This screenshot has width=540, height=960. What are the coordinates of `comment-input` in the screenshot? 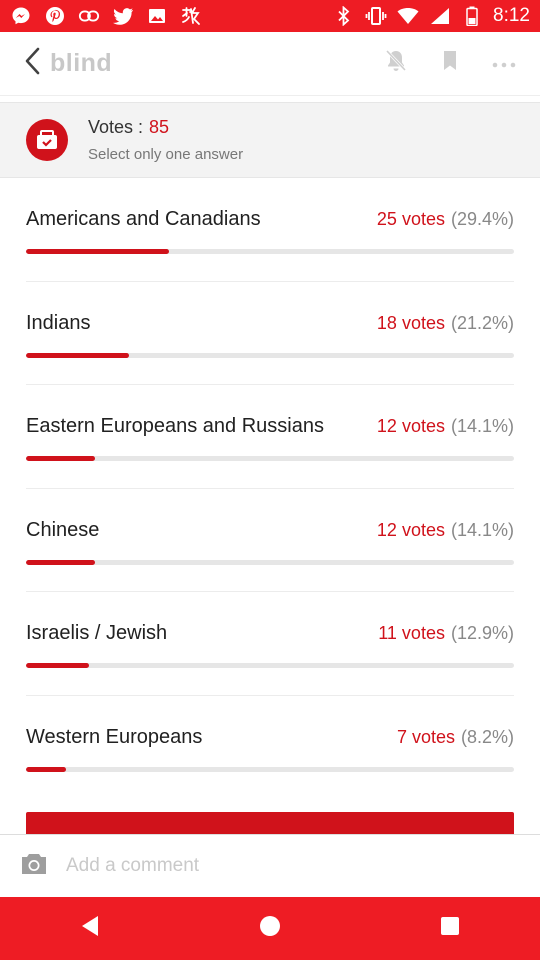 It's located at (276, 866).